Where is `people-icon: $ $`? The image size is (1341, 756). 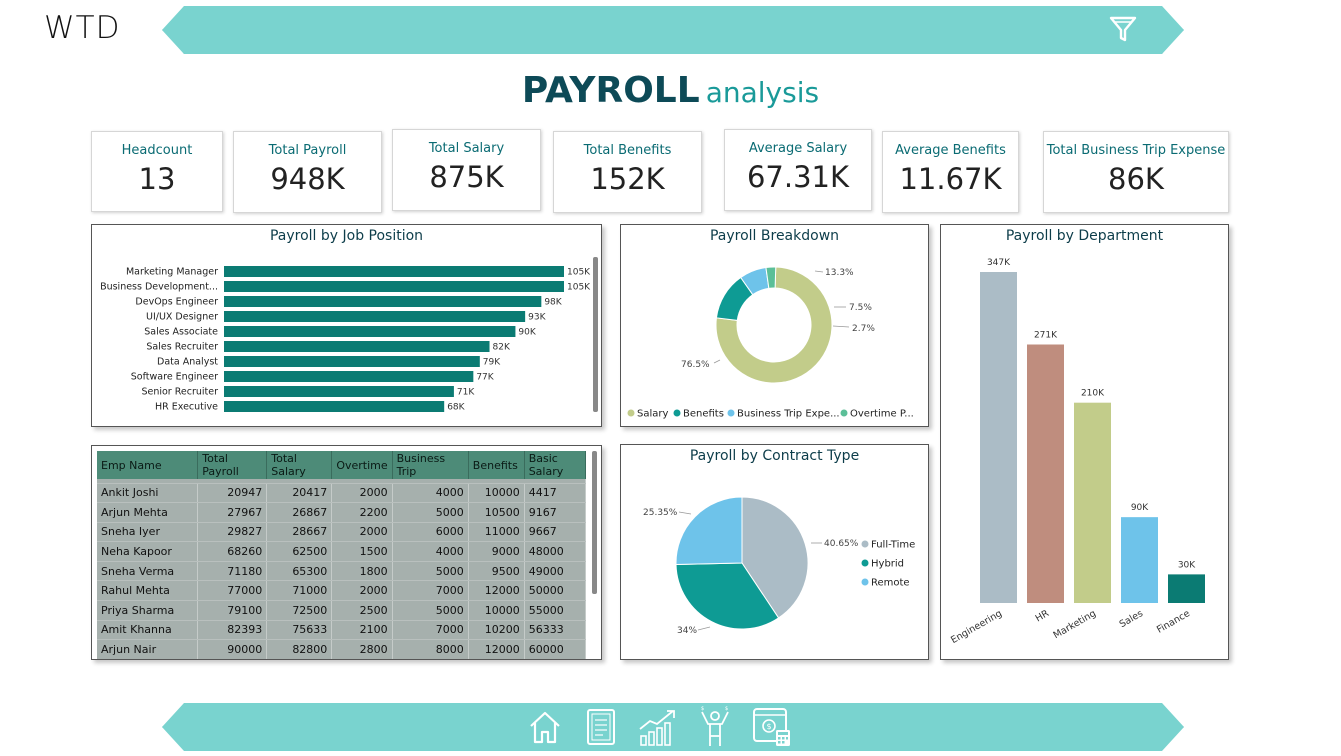
people-icon: $ $ is located at coordinates (715, 727).